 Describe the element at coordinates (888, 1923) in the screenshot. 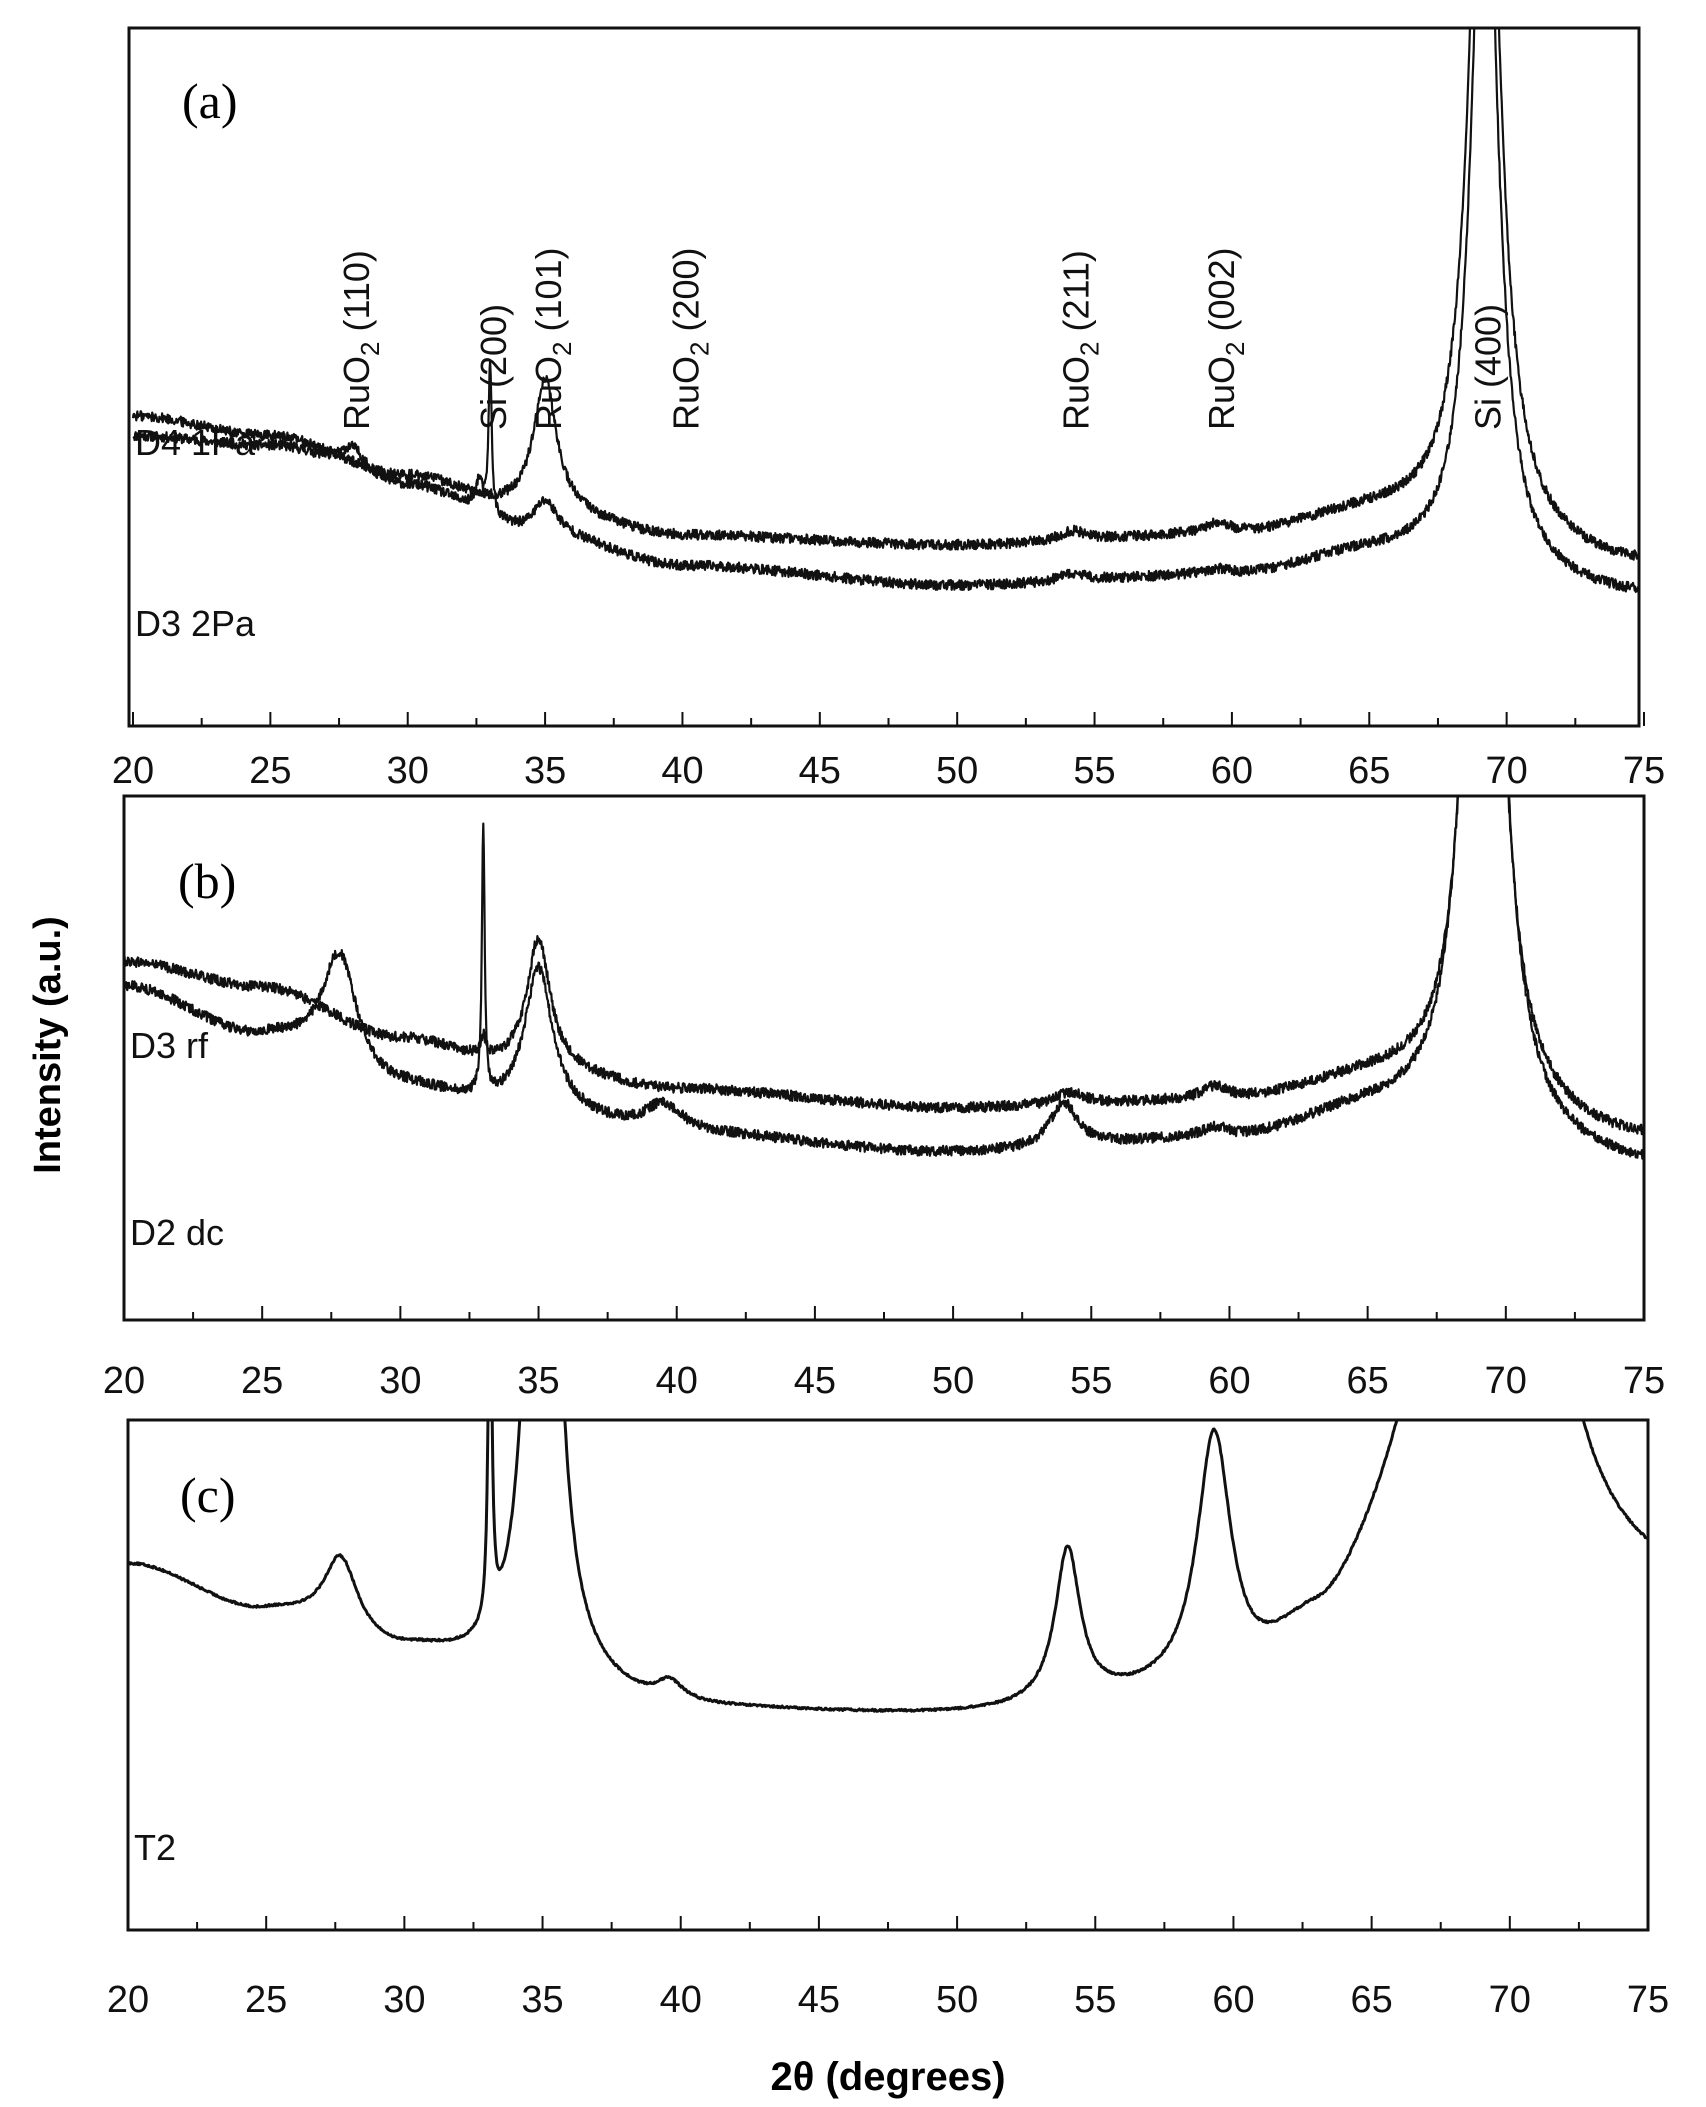

I see `panel-c-ticks` at that location.